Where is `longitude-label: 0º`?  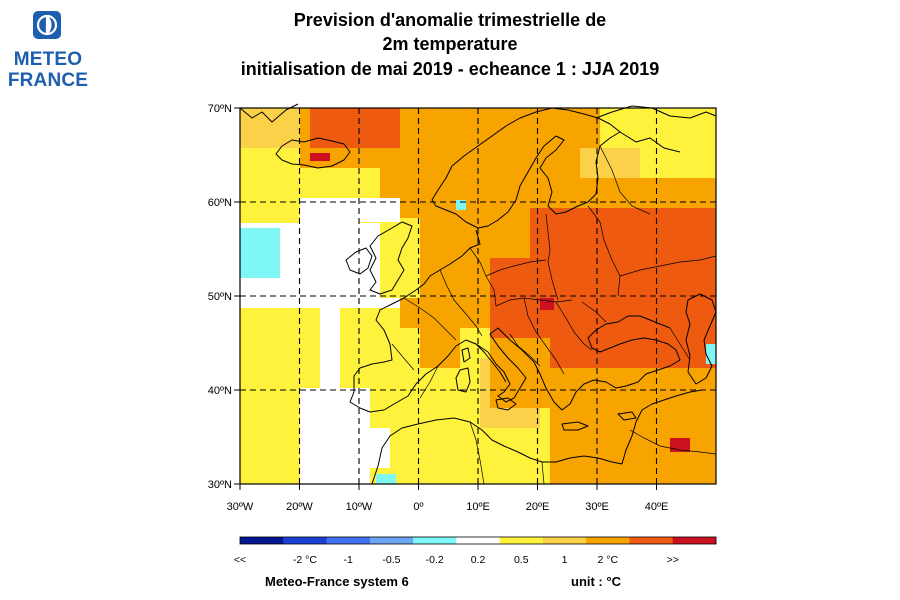 longitude-label: 0º is located at coordinates (418, 507).